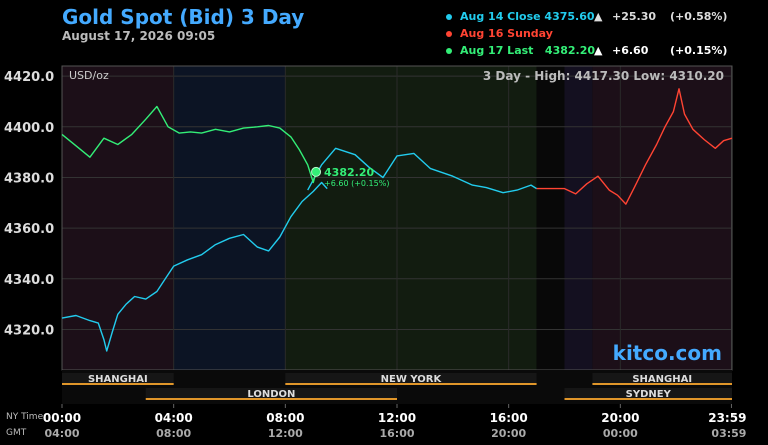 Image resolution: width=768 pixels, height=445 pixels. What do you see at coordinates (25, 417) in the screenshot?
I see `row-label-ny: NY Time` at bounding box center [25, 417].